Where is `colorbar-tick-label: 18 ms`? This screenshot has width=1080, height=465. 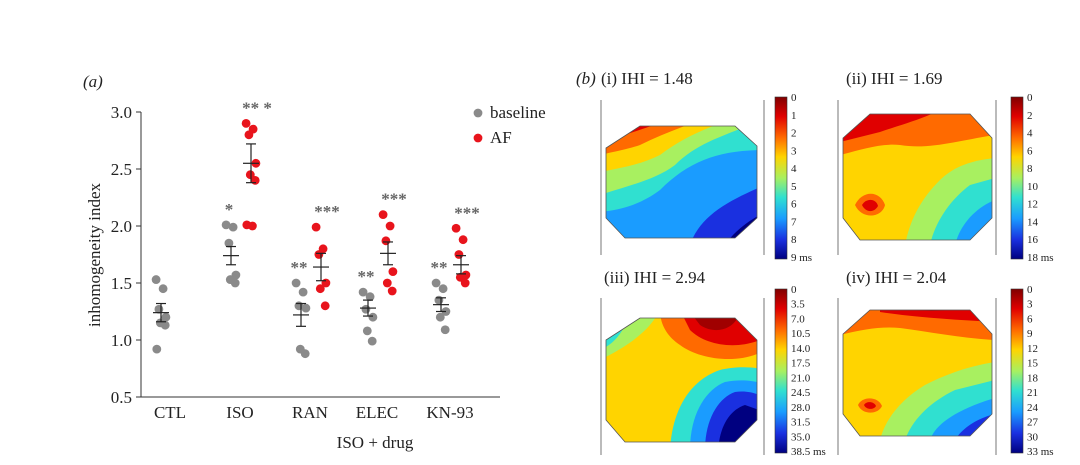 colorbar-tick-label: 18 ms is located at coordinates (1040, 258).